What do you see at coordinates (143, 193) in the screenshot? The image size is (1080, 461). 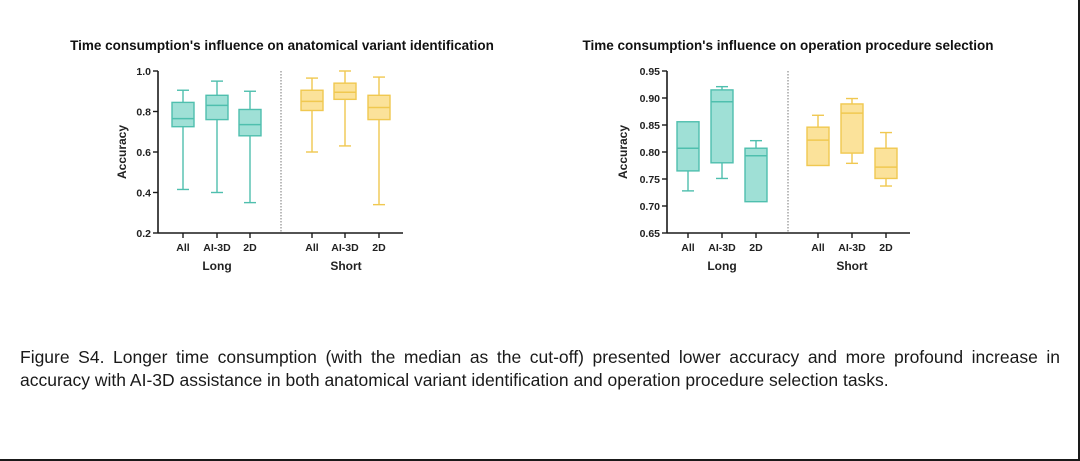 I see `y-tick-label: 0.4` at bounding box center [143, 193].